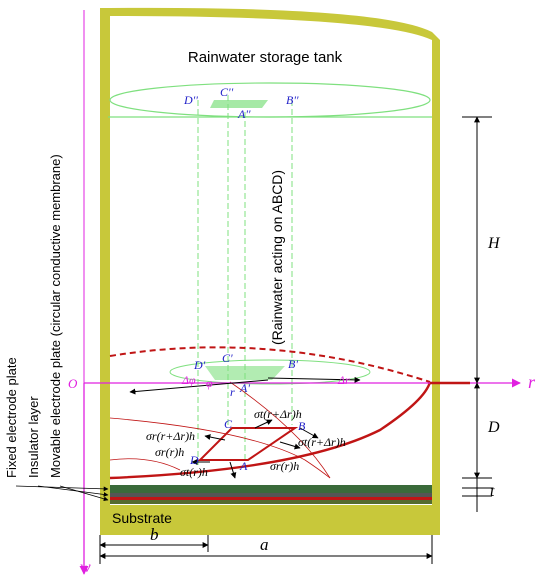  I want to click on mid-c-label: C', so click(227, 358).